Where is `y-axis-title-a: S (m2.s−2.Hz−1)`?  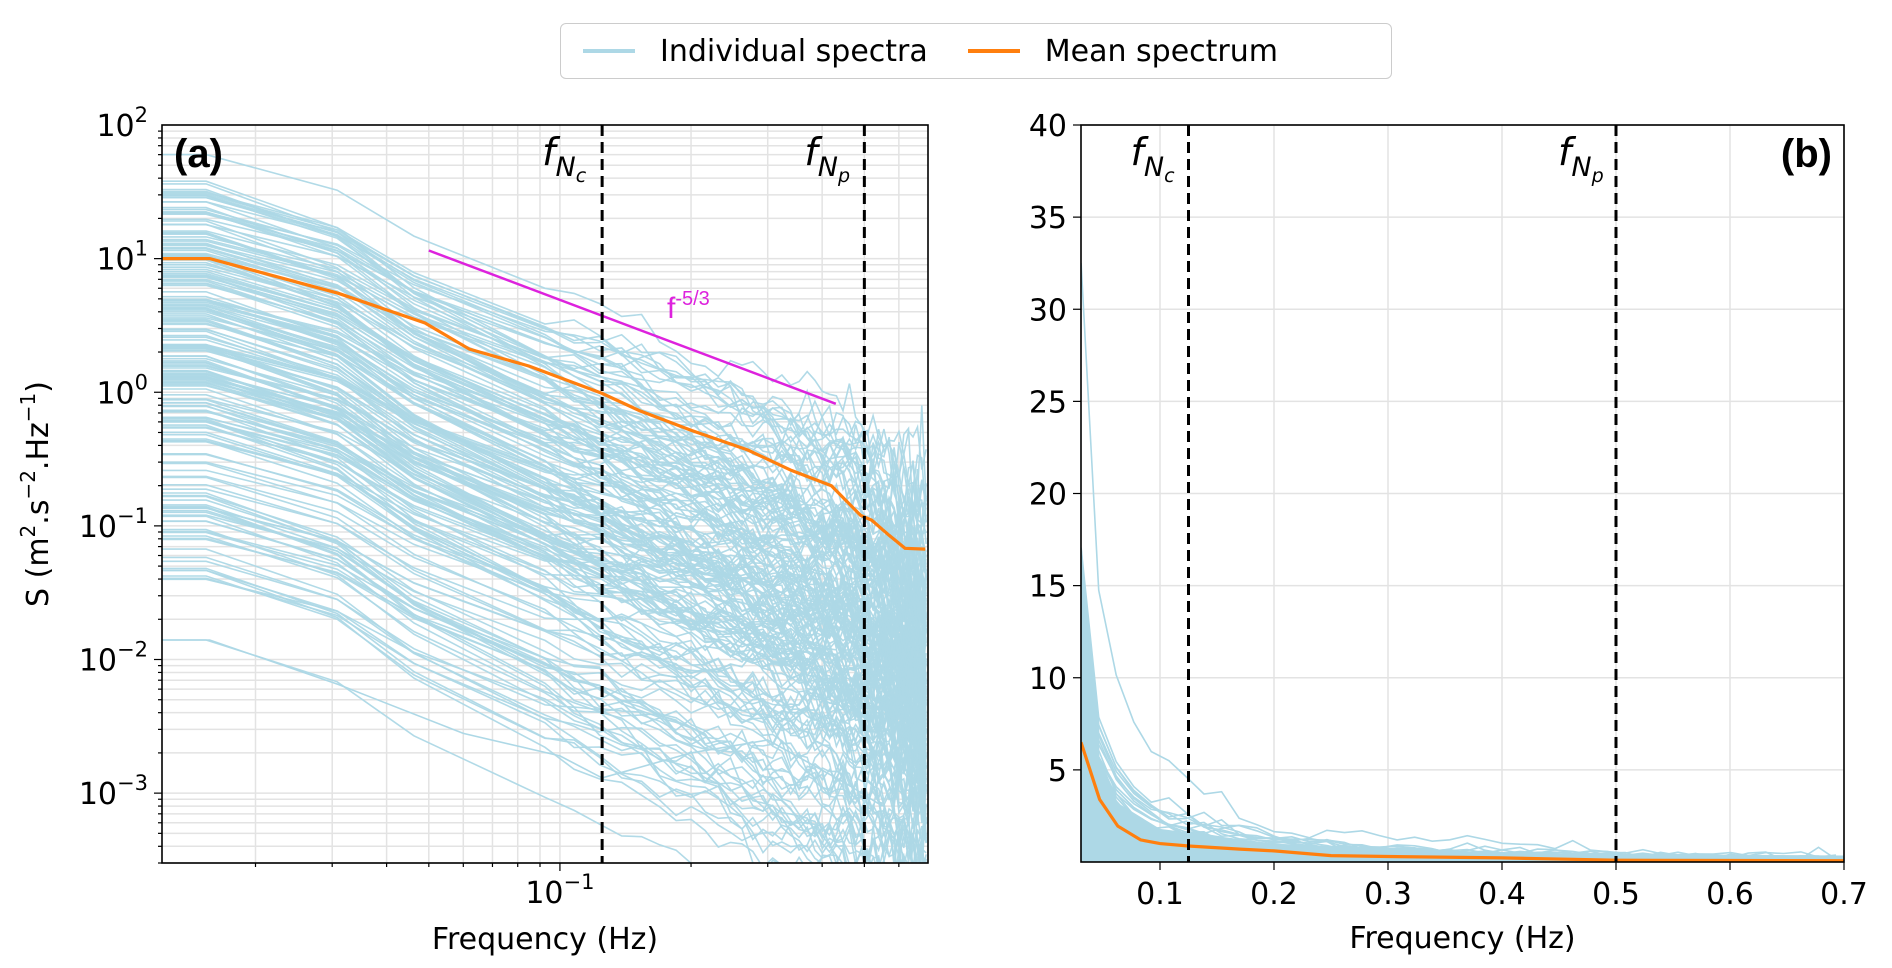 y-axis-title-a: S (m2.s−2.Hz−1) is located at coordinates (36, 494).